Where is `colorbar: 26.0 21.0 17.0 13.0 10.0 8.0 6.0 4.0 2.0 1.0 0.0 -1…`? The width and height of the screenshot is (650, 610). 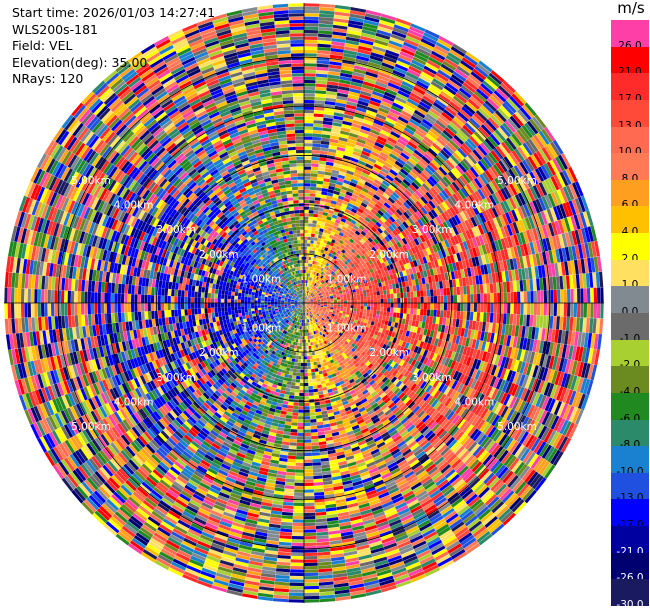 colorbar: 26.0 21.0 17.0 13.0 10.0 8.0 6.0 4.0 2.0 1.0 0.0 -1… is located at coordinates (630, 315).